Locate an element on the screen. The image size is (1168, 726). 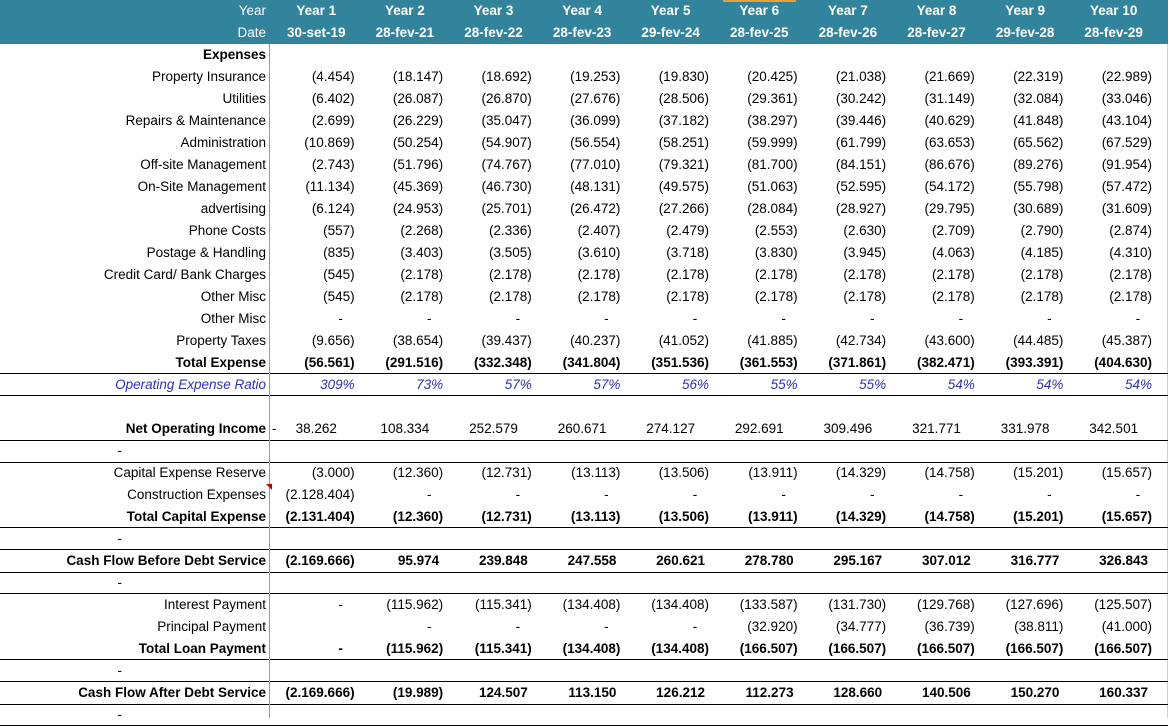
date-header-cell: 28-fev-26 is located at coordinates (848, 32).